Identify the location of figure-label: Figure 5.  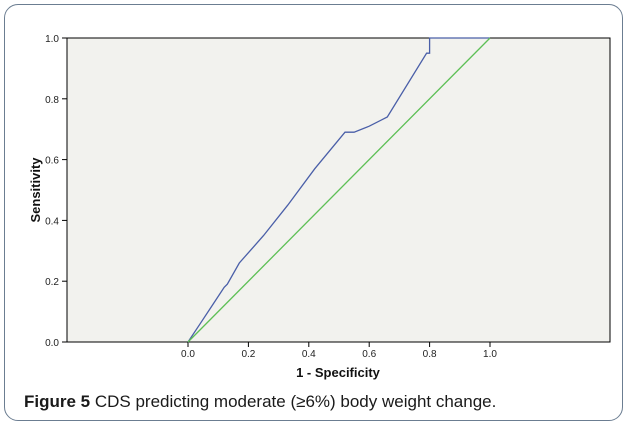
(57, 401).